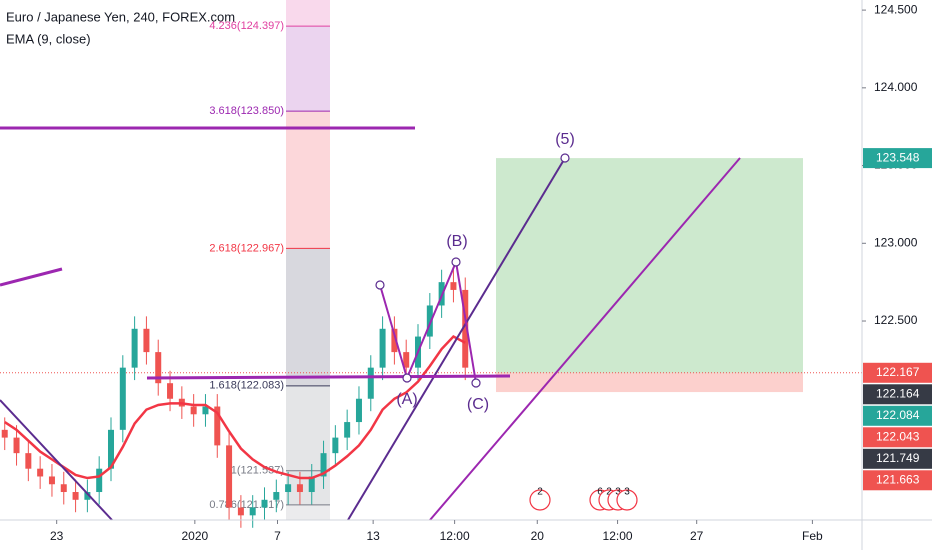  I want to click on price-tag-label: 122.164, so click(898, 393).